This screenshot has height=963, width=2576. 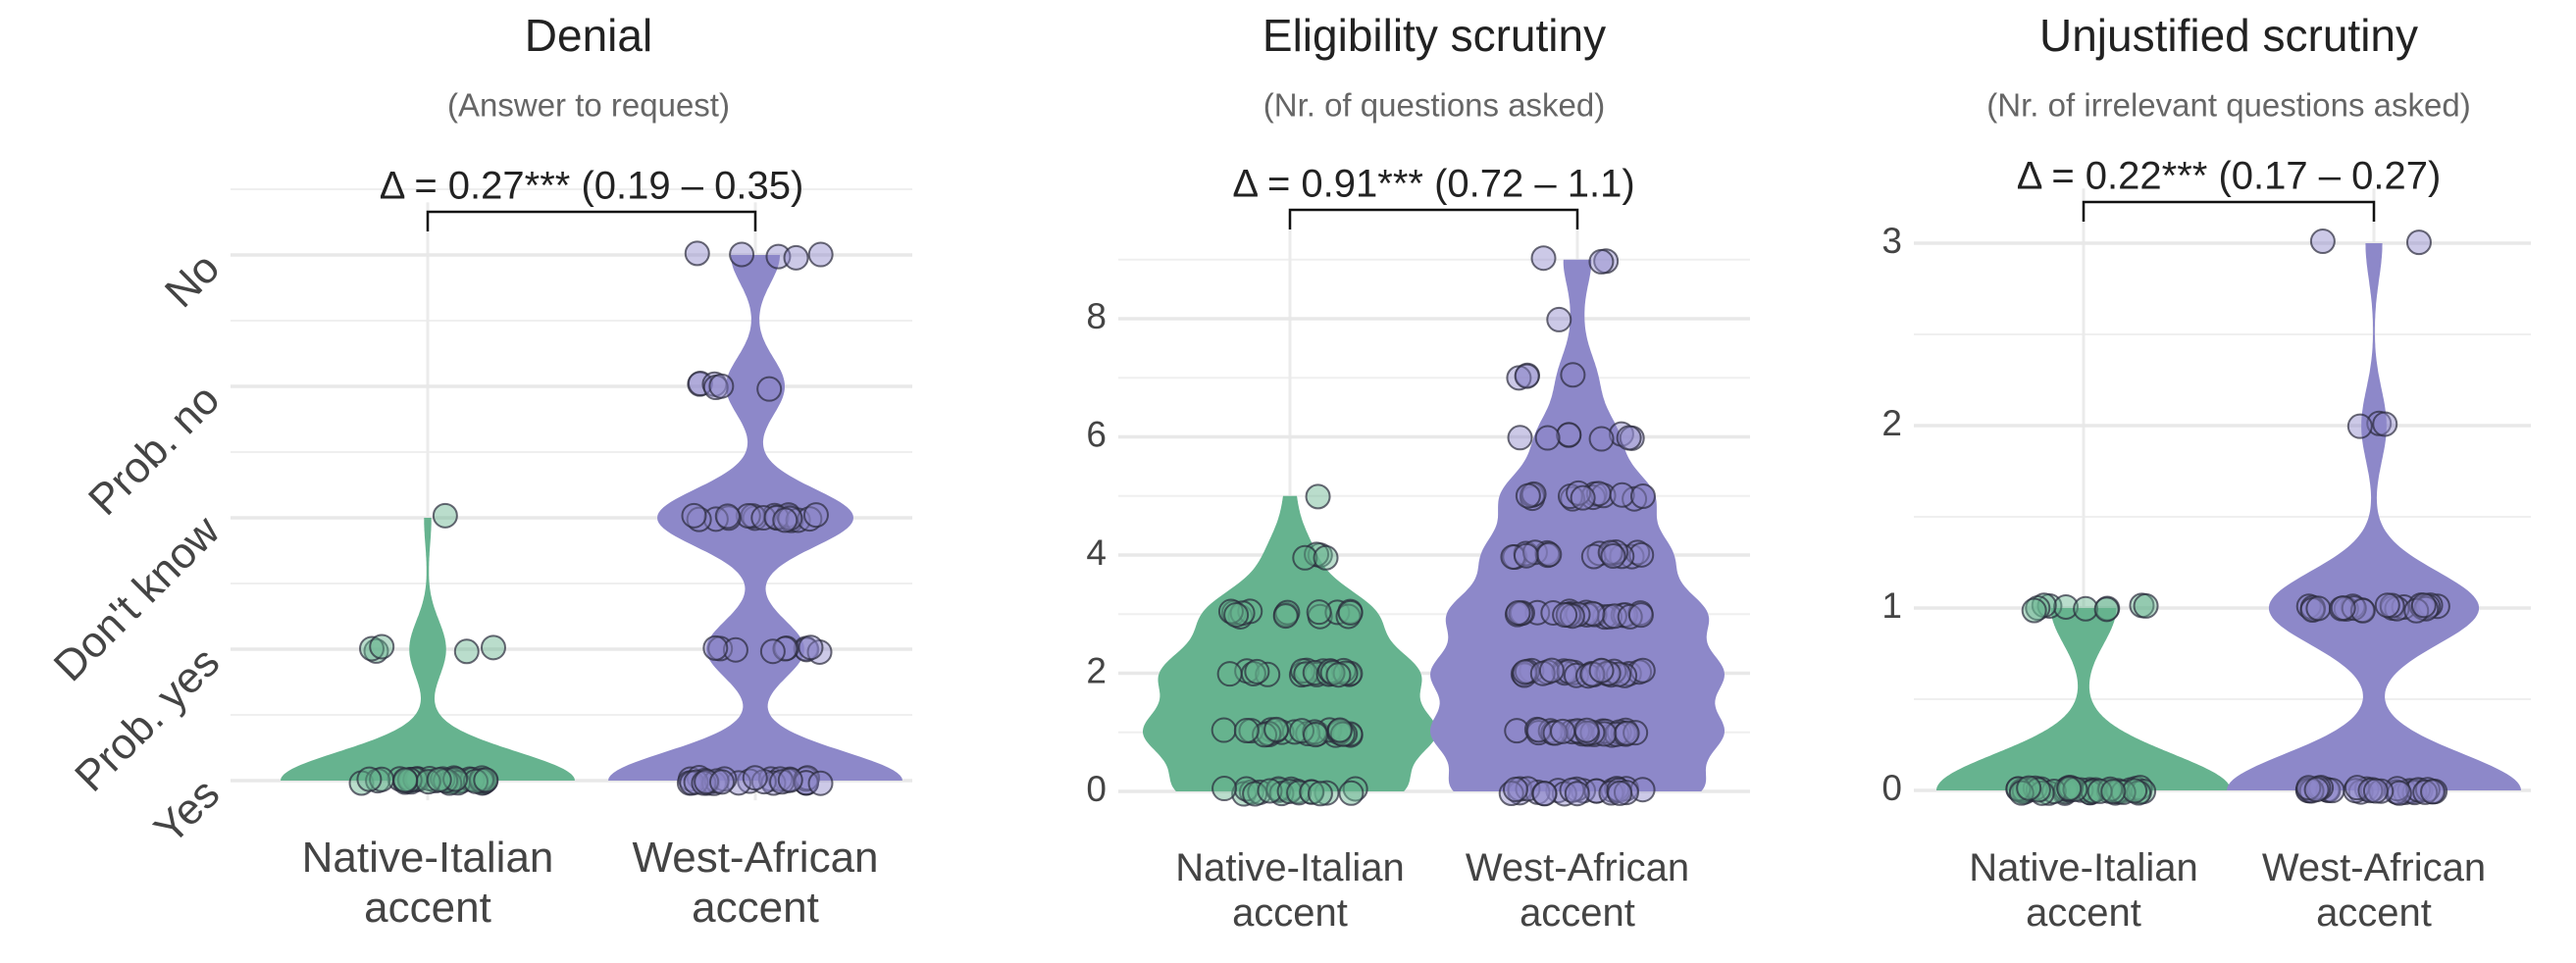 I want to click on y-tick-label: 8, so click(x=1096, y=316).